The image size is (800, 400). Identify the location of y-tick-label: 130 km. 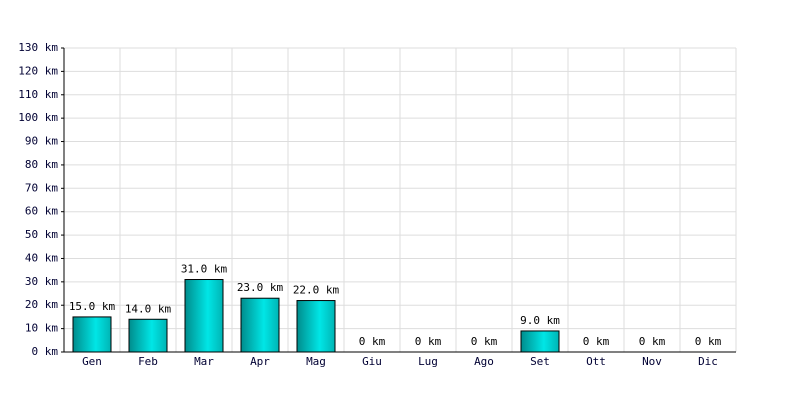
(38, 47).